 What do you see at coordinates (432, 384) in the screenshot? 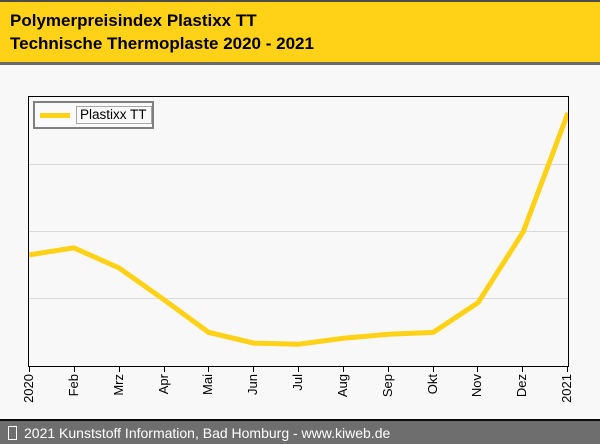
I see `x-axis-label: Okt` at bounding box center [432, 384].